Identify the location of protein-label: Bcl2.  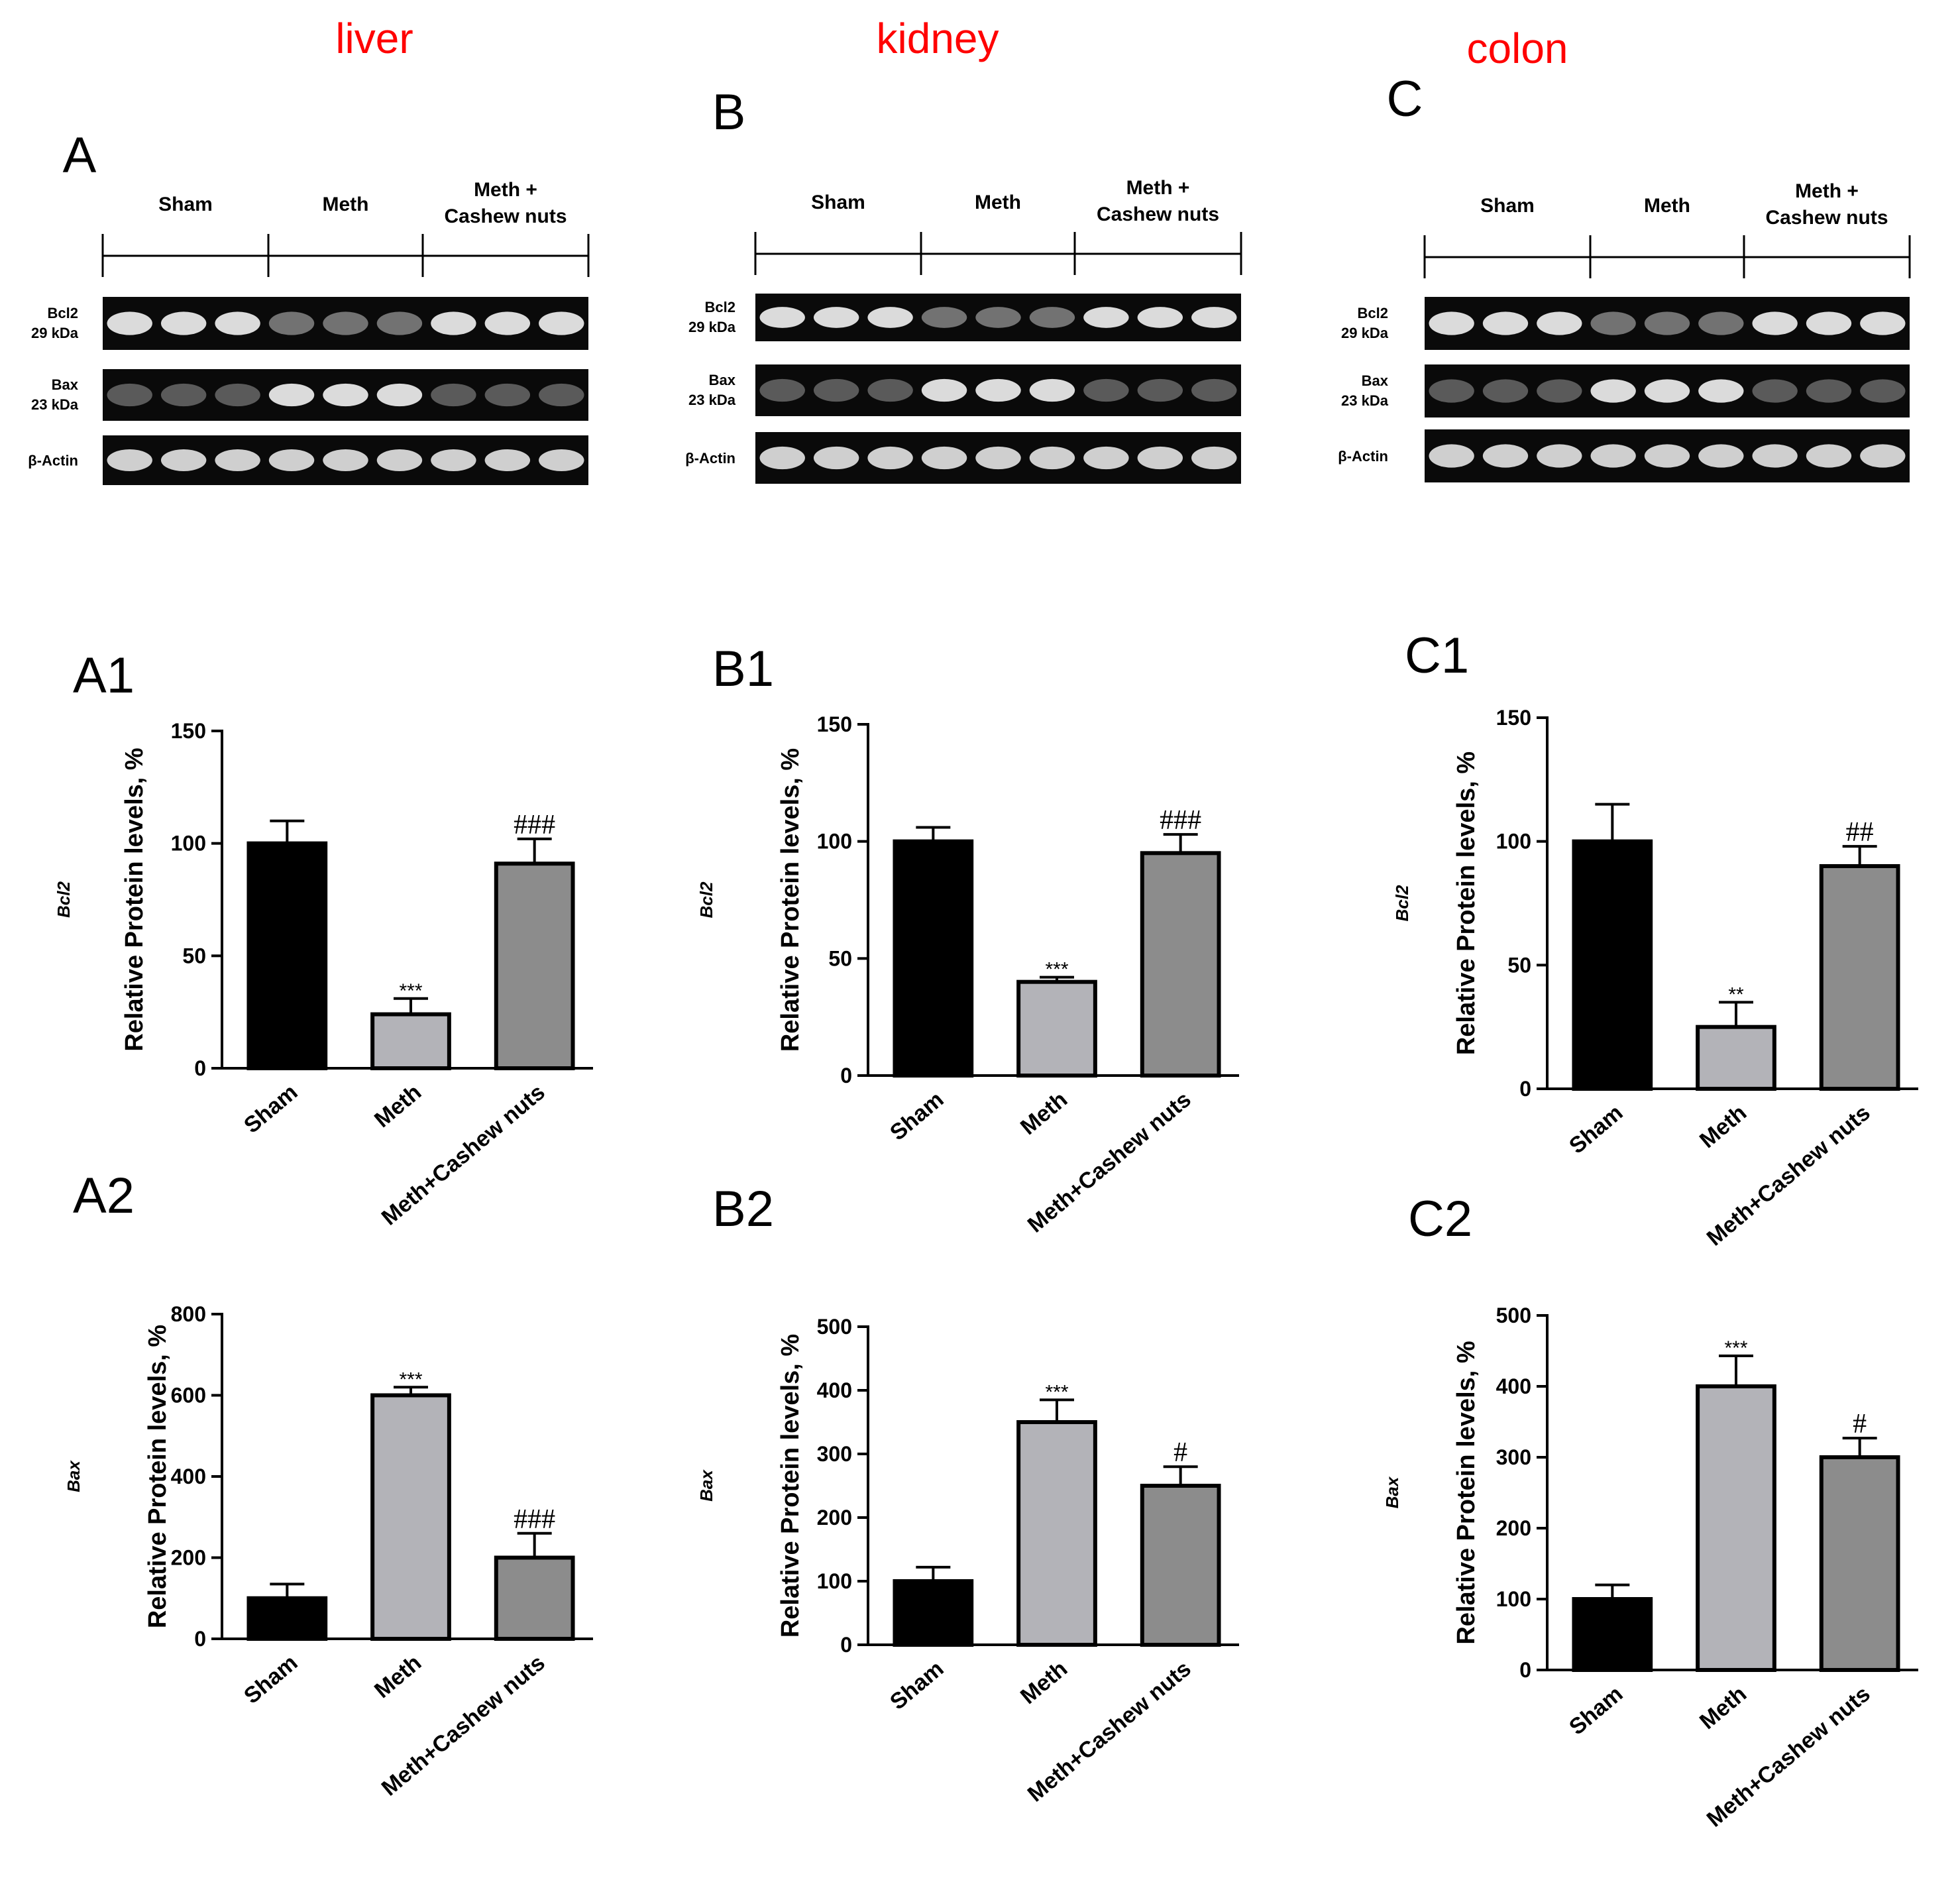
(1402, 903).